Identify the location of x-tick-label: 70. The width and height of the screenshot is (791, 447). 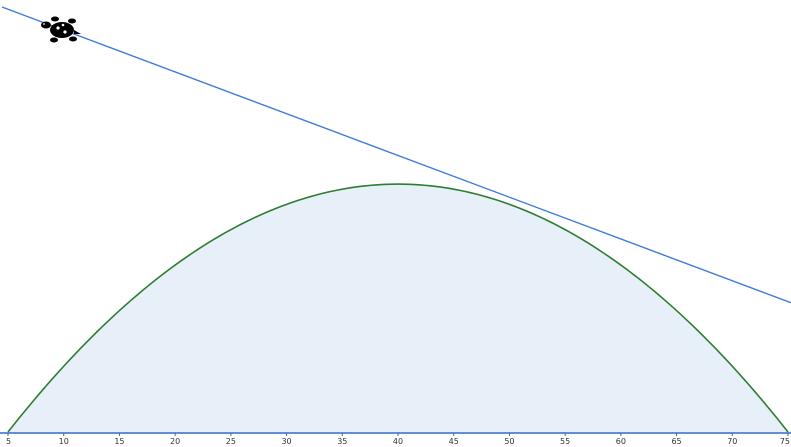
(732, 441).